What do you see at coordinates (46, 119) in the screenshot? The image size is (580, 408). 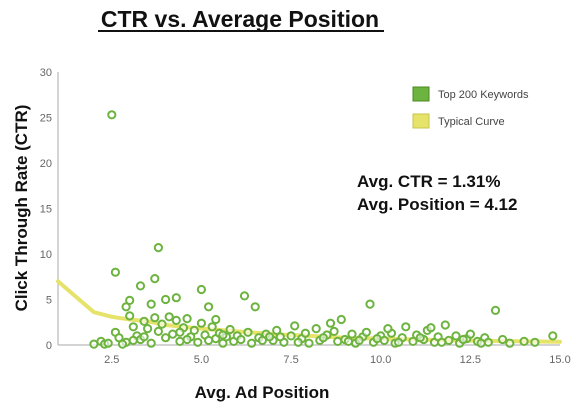 I see `y-tick-label: 25` at bounding box center [46, 119].